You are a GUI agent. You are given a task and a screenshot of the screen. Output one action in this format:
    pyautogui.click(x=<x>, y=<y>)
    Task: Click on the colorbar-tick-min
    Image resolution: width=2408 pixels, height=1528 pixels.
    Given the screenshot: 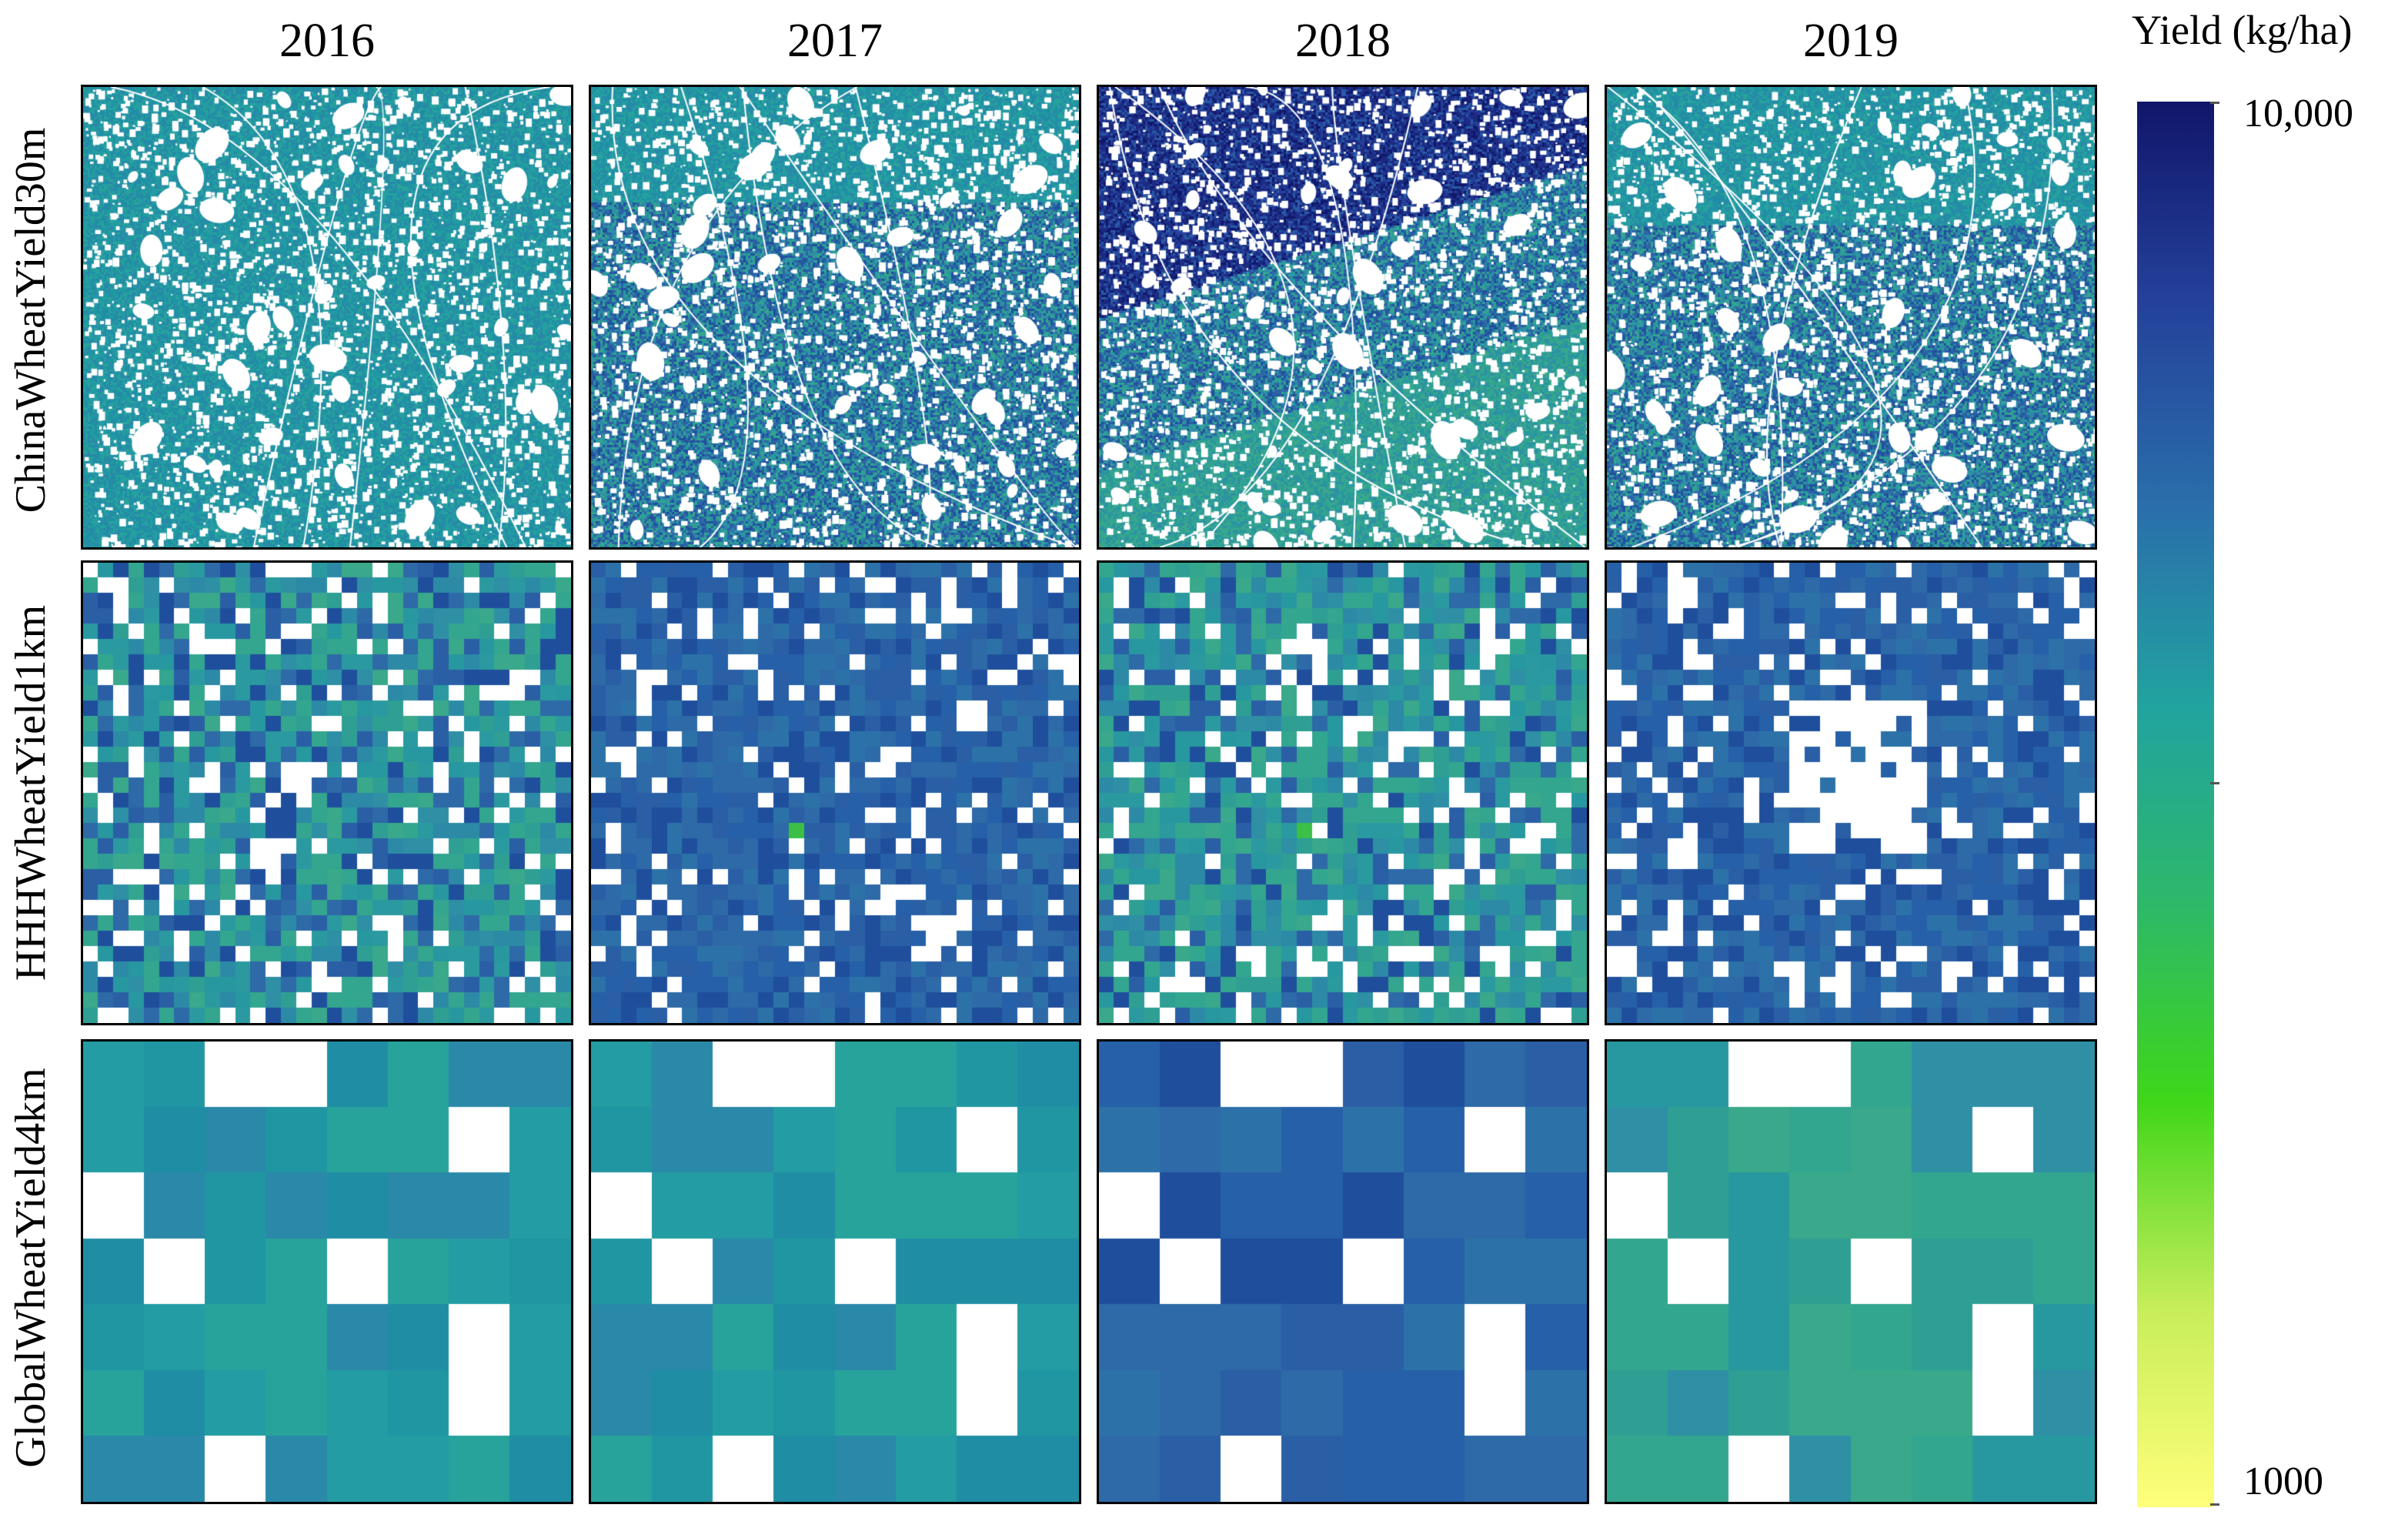 What is the action you would take?
    pyautogui.click(x=2214, y=1504)
    